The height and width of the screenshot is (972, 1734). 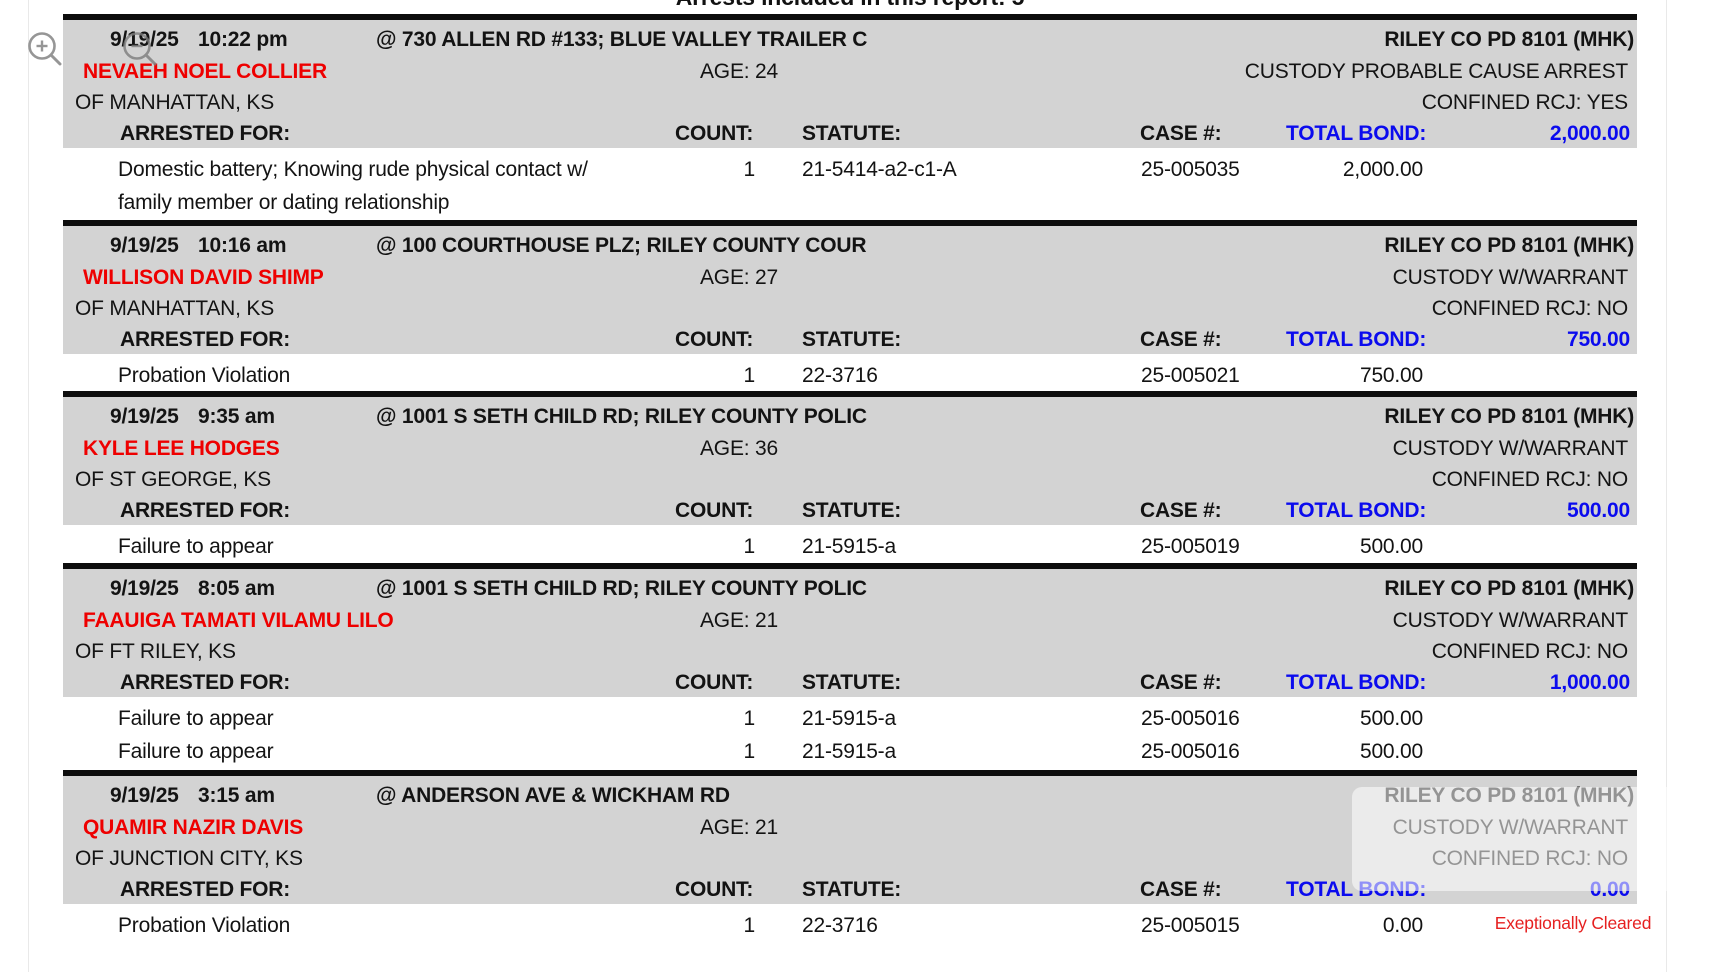 I want to click on arresting-agency: RILEY CO PD 8101 (MHK), so click(x=1509, y=416).